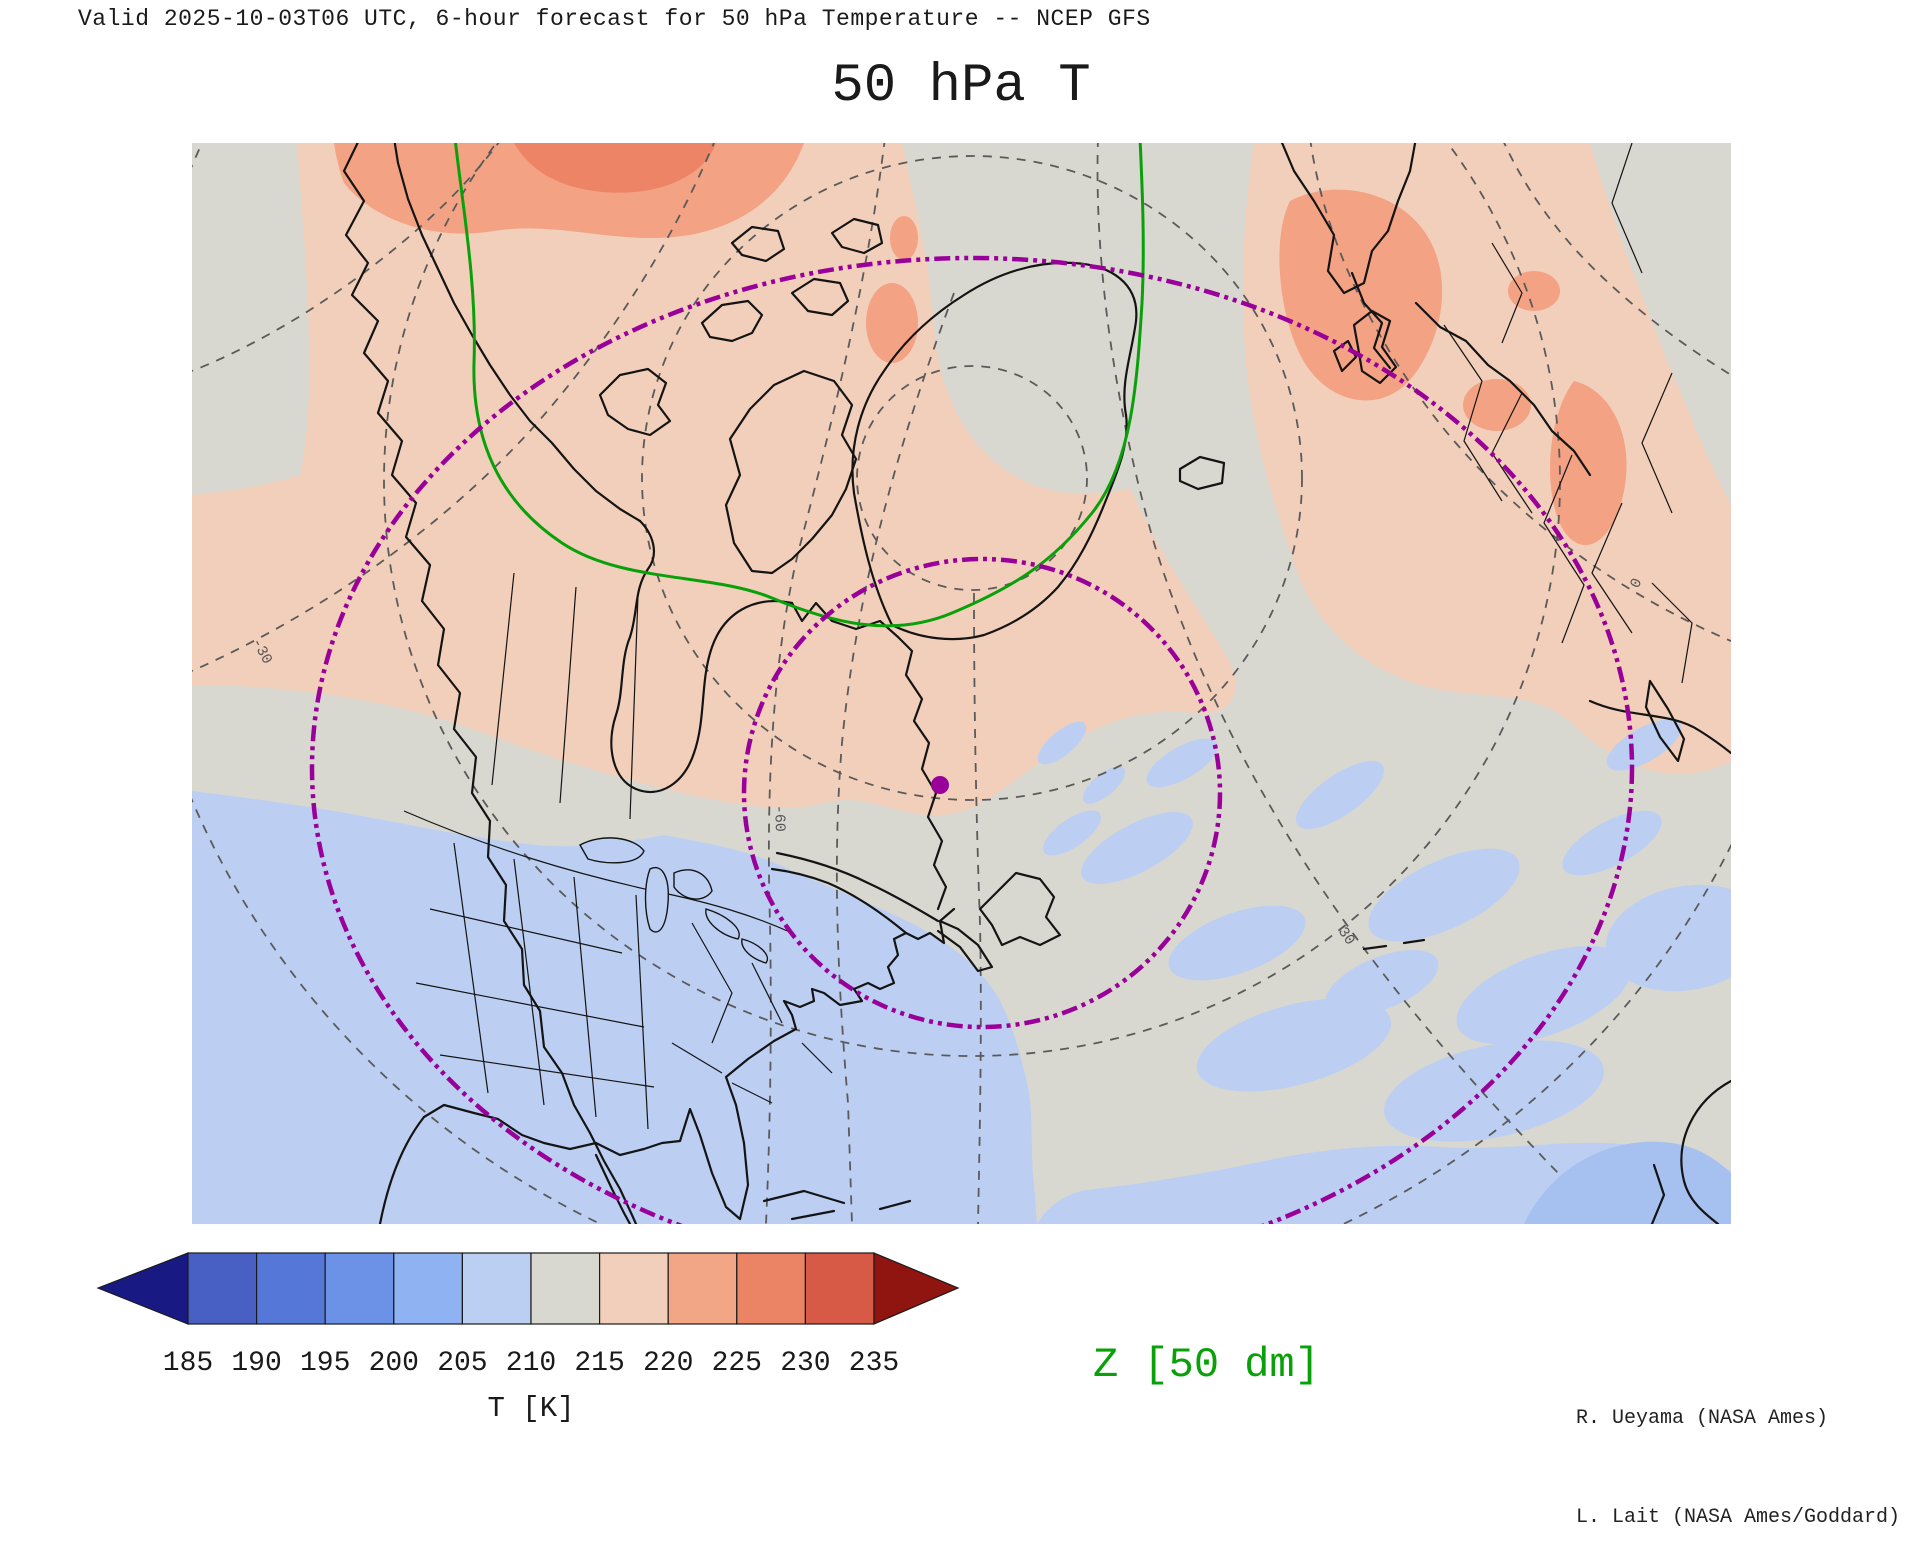 The height and width of the screenshot is (1567, 1920). What do you see at coordinates (256, 1363) in the screenshot?
I see `colorbar-tick: 190` at bounding box center [256, 1363].